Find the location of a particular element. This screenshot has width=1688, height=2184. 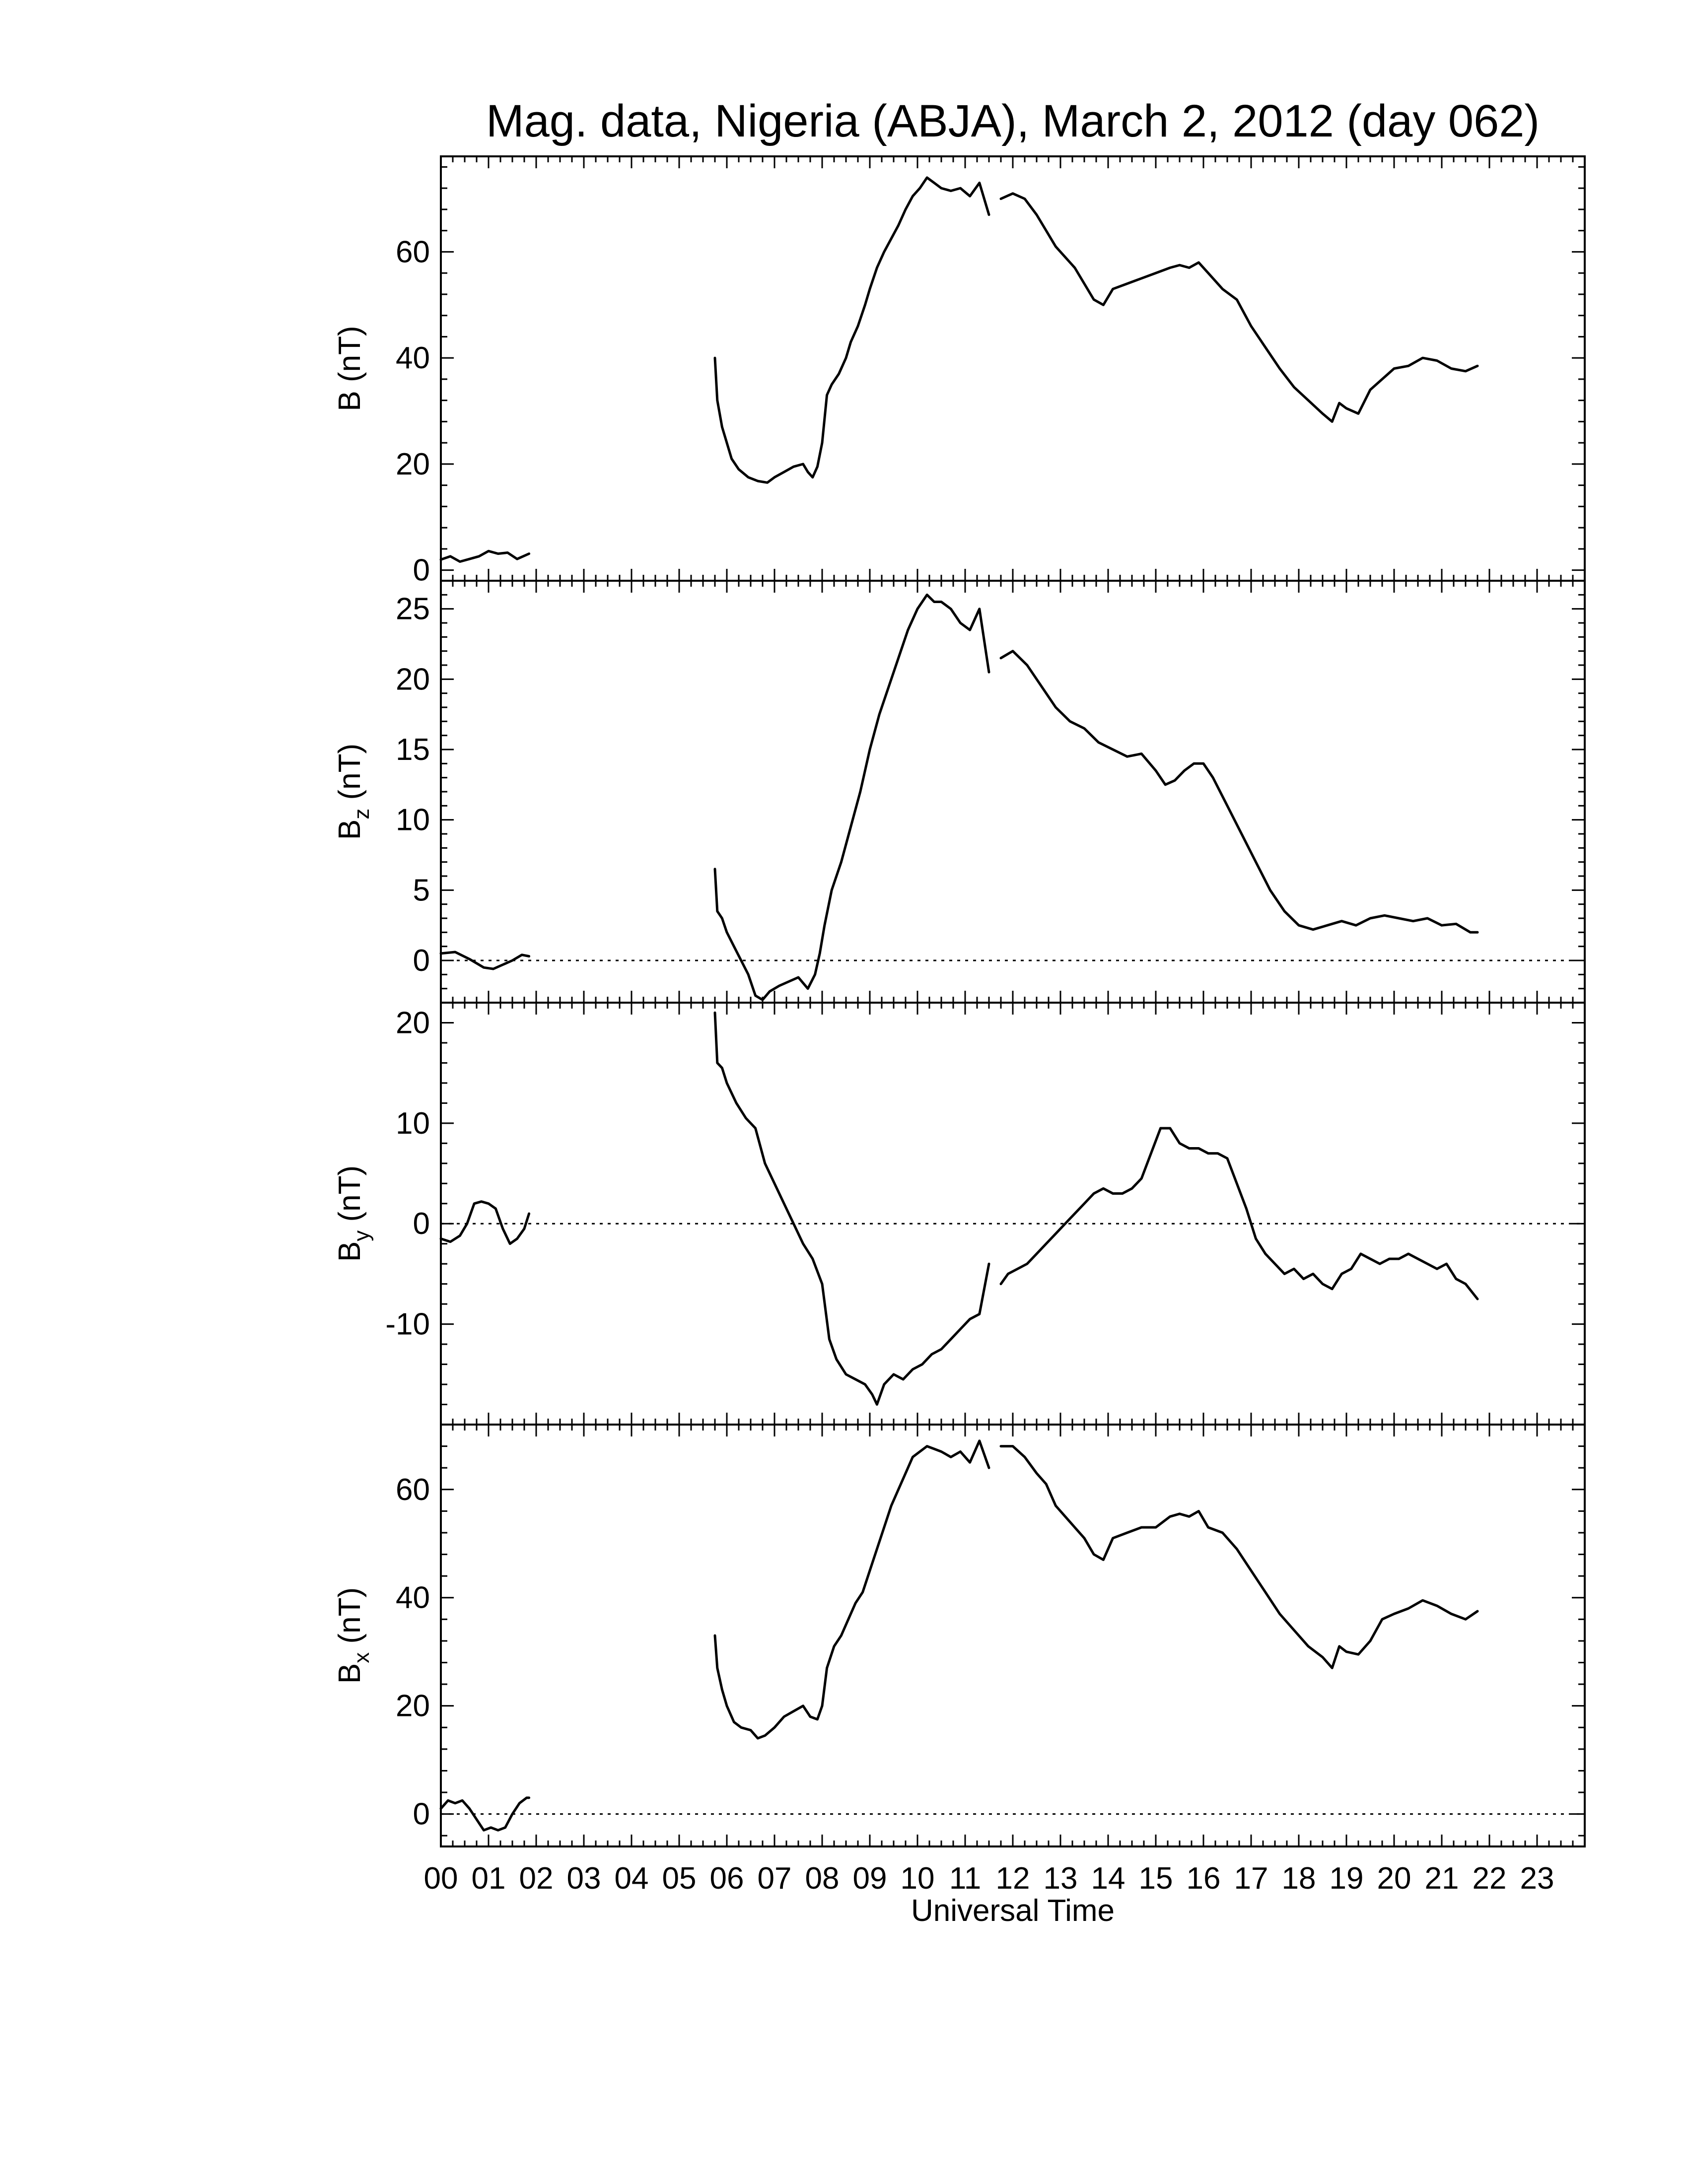

x-tick-label: 11 is located at coordinates (965, 1878).